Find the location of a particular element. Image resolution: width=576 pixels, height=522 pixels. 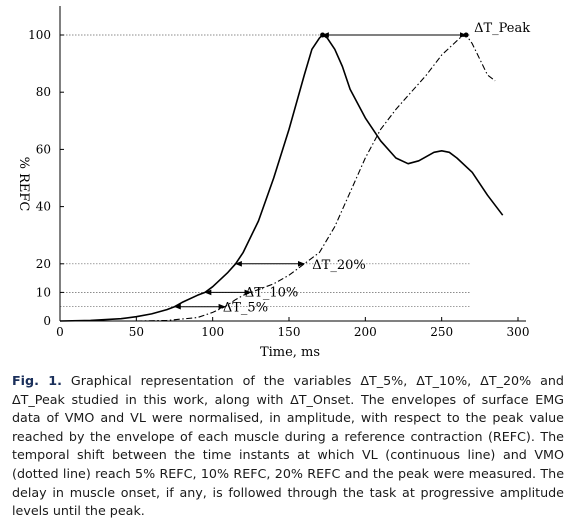

x-tick-label: 250 is located at coordinates (441, 332).